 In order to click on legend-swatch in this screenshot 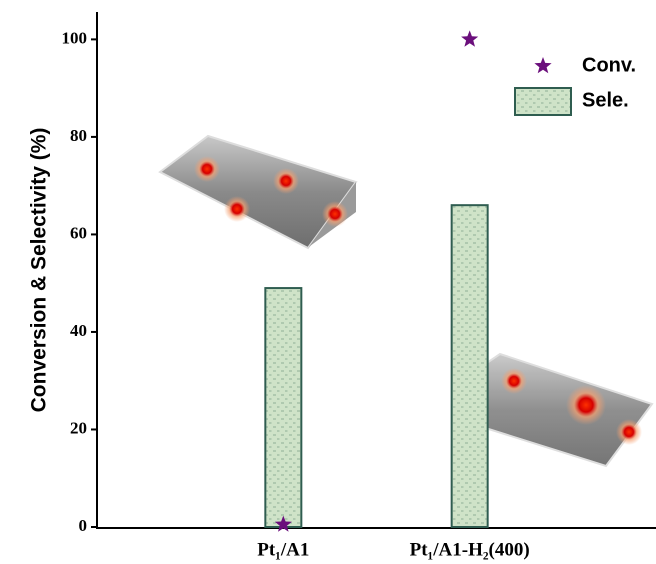, I will do `click(543, 101)`.